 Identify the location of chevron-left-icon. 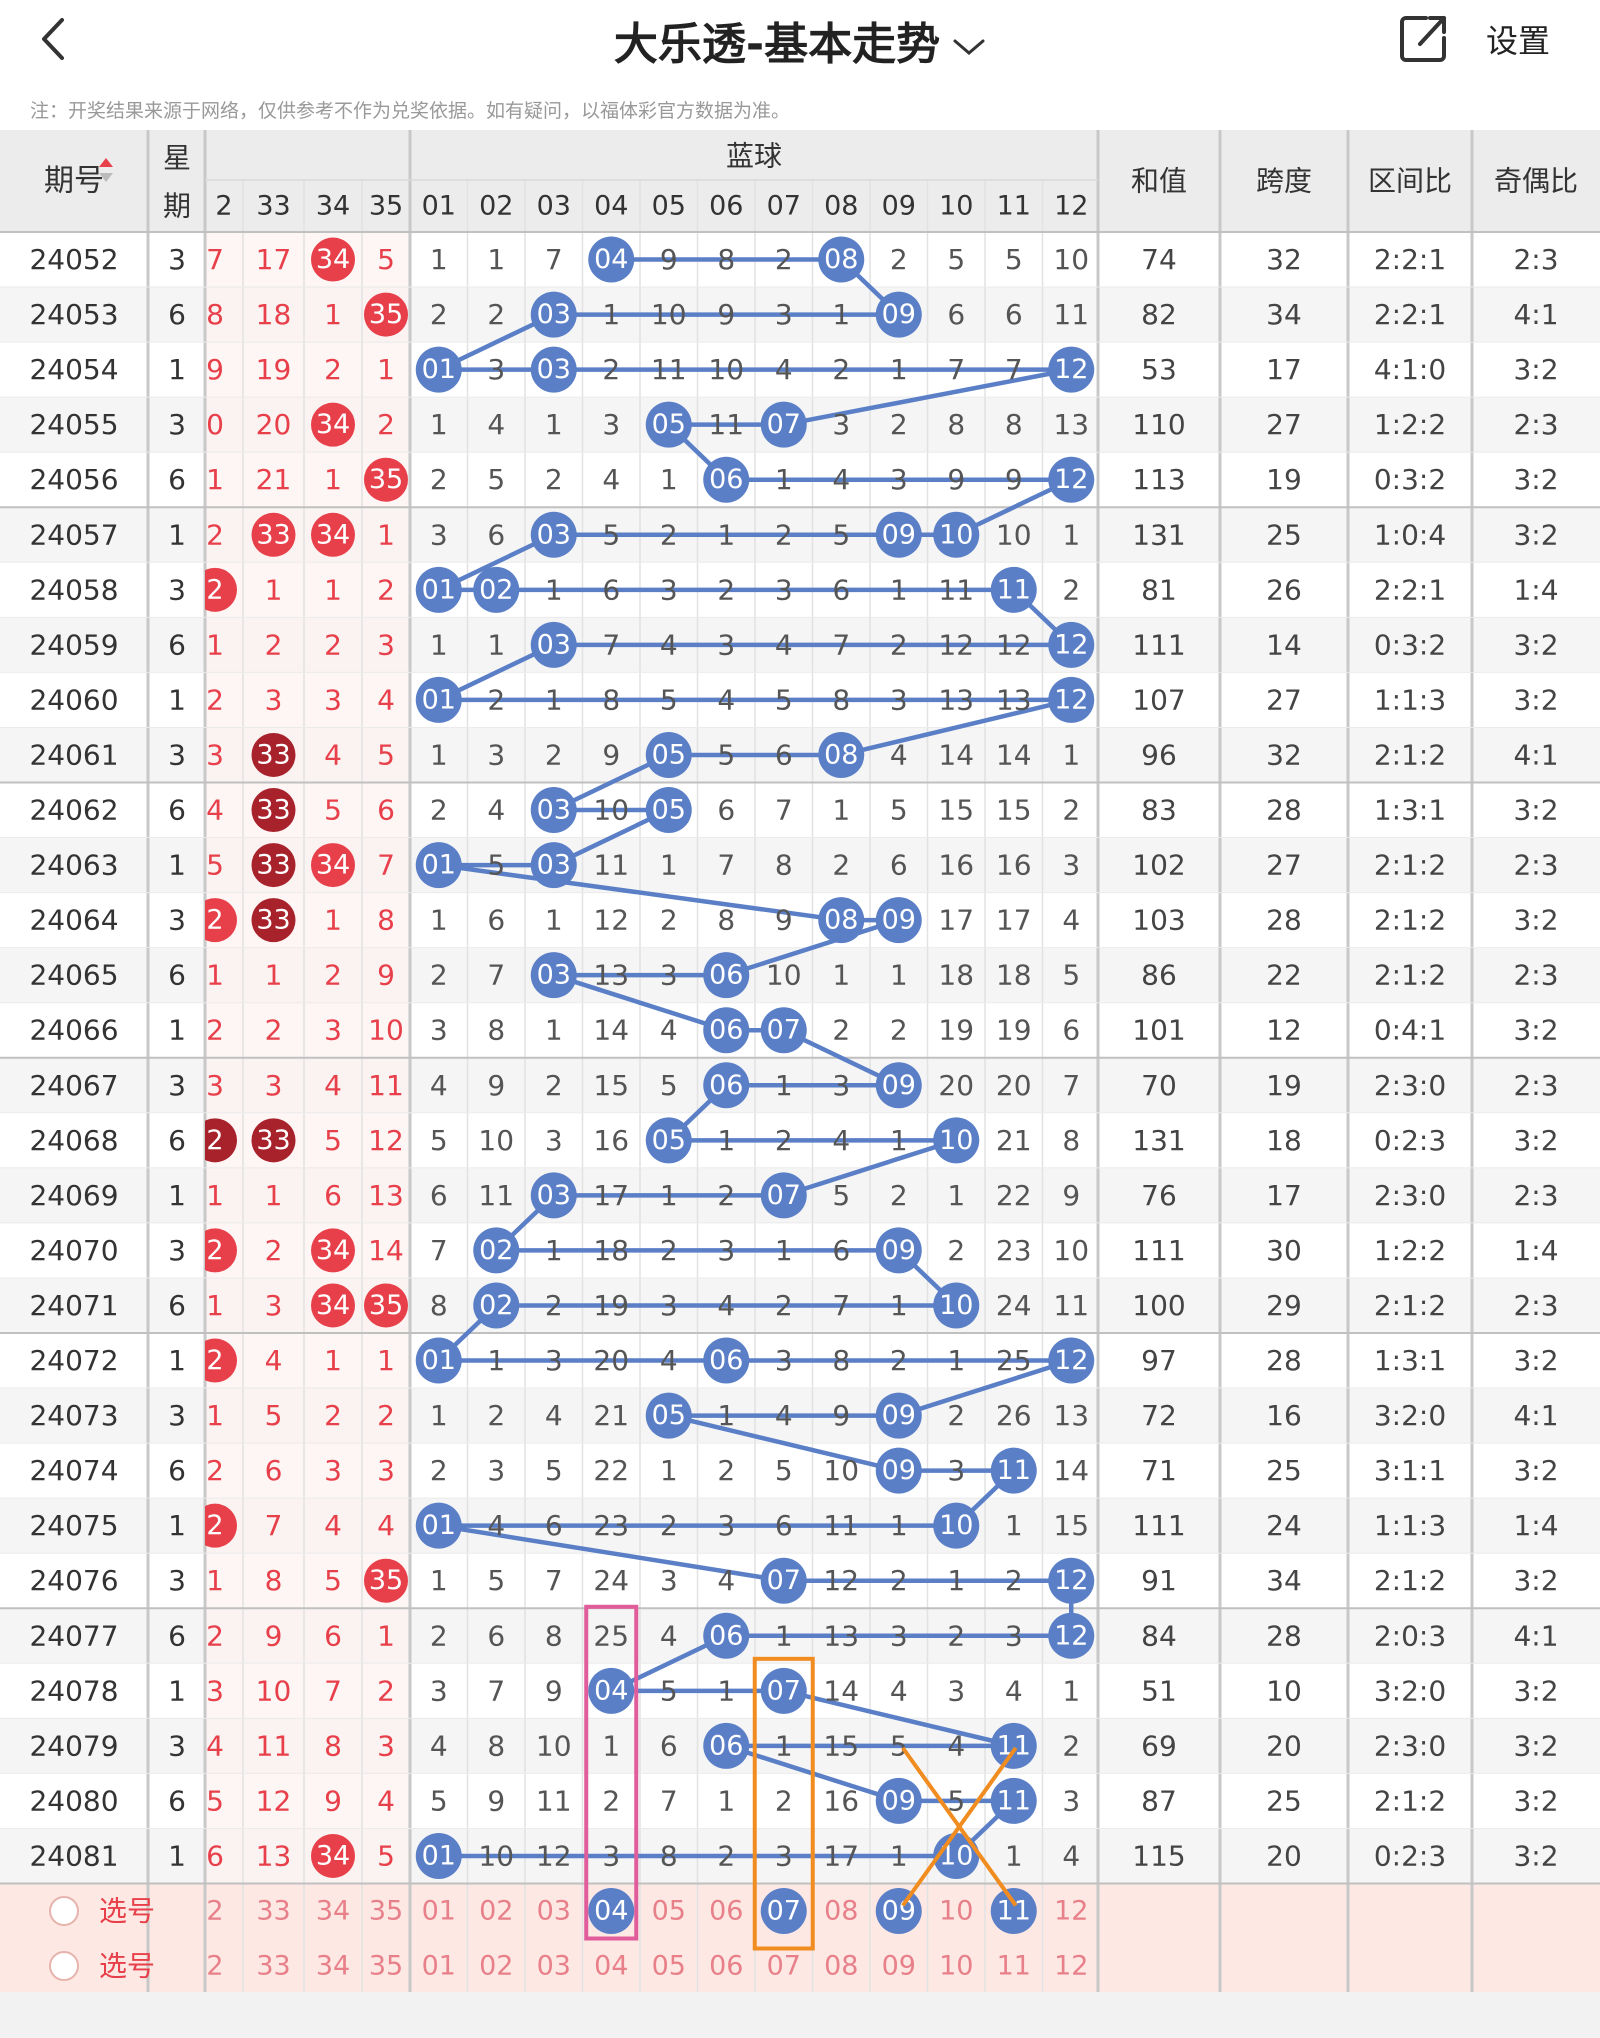
(55, 39).